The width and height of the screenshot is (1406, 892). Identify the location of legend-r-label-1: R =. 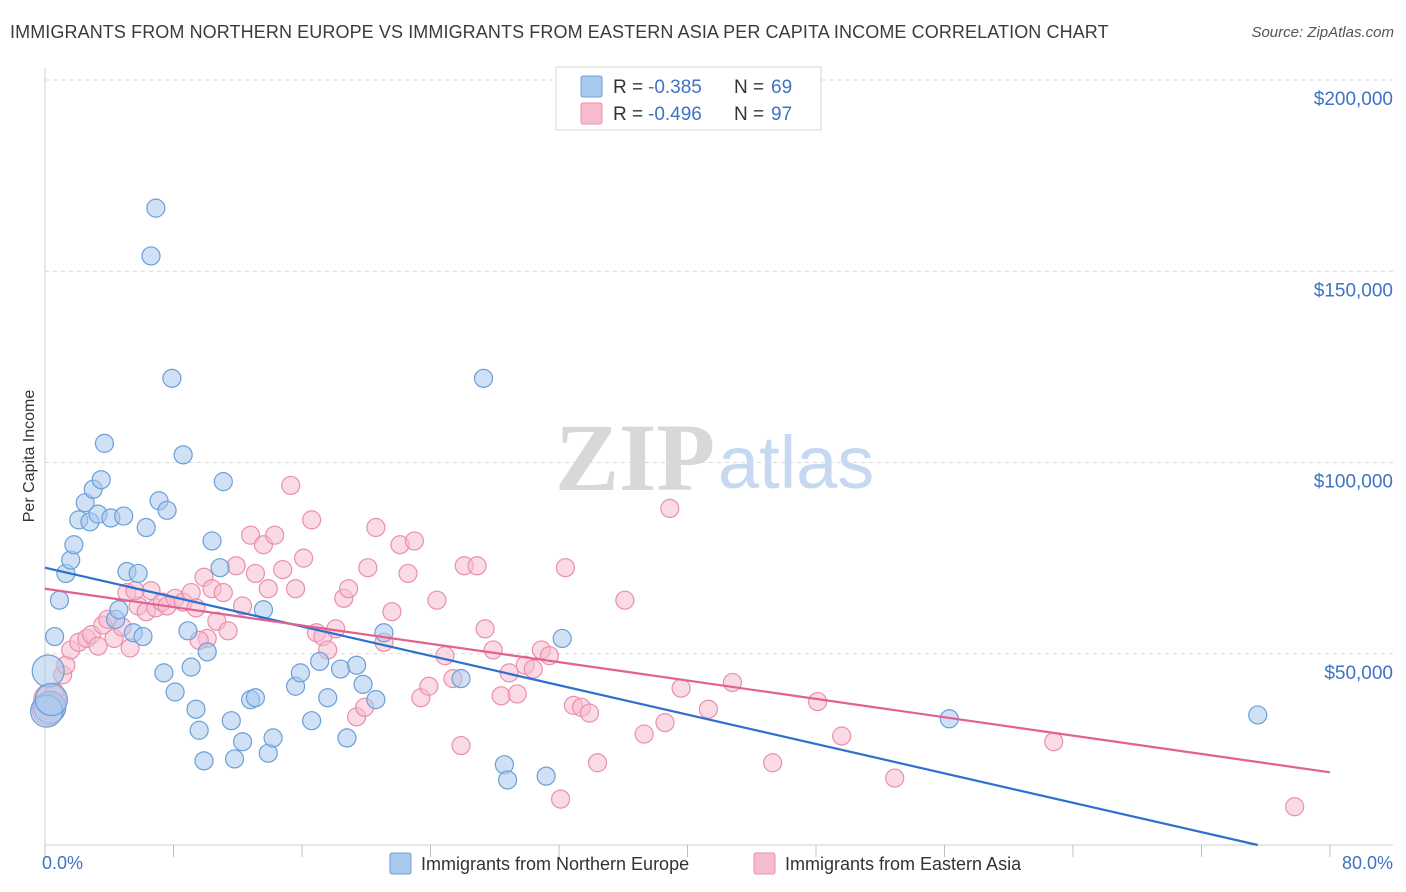
(628, 87).